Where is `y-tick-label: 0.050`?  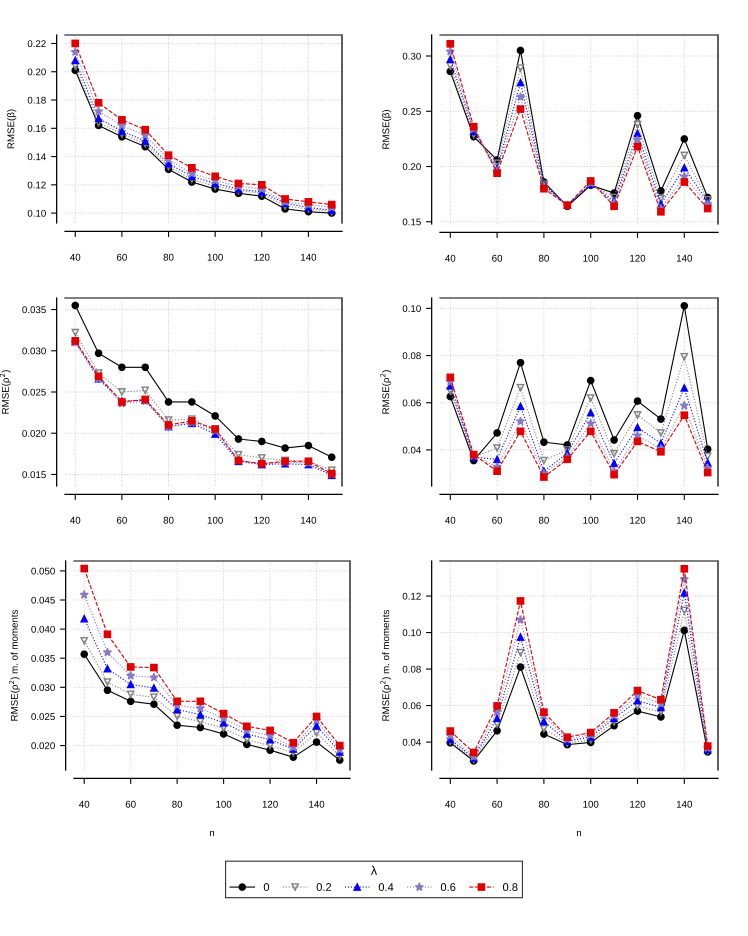
y-tick-label: 0.050 is located at coordinates (43, 571).